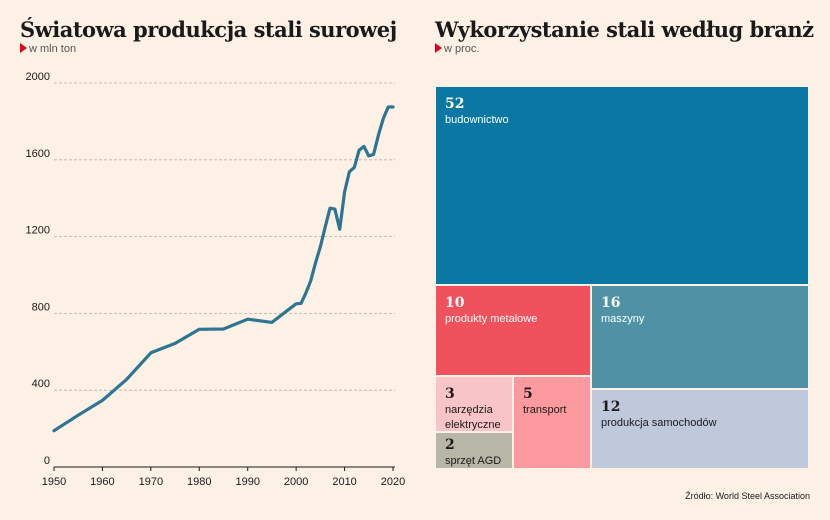 The width and height of the screenshot is (830, 520). Describe the element at coordinates (199, 482) in the screenshot. I see `x-tick-label: 1980` at that location.